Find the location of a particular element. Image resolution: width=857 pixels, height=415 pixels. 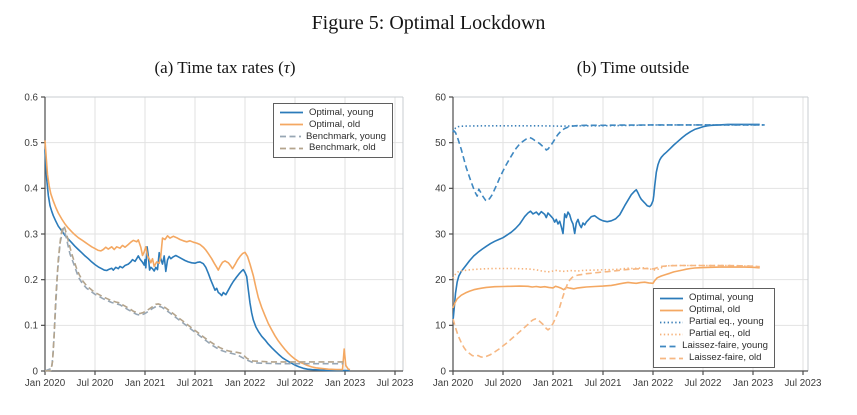

y-tick-label: 0.4 is located at coordinates (31, 189).